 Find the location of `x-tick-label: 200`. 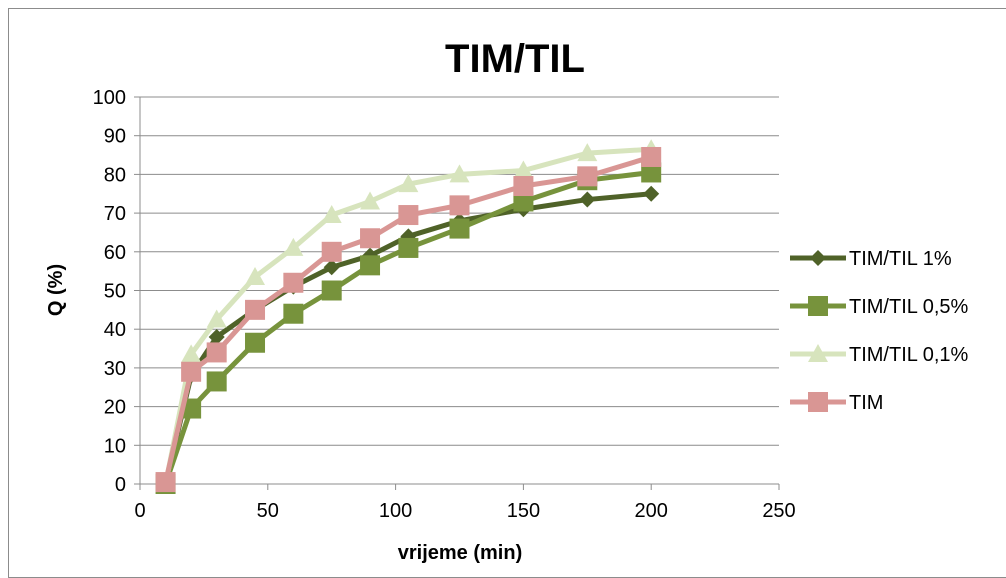

x-tick-label: 200 is located at coordinates (651, 511).